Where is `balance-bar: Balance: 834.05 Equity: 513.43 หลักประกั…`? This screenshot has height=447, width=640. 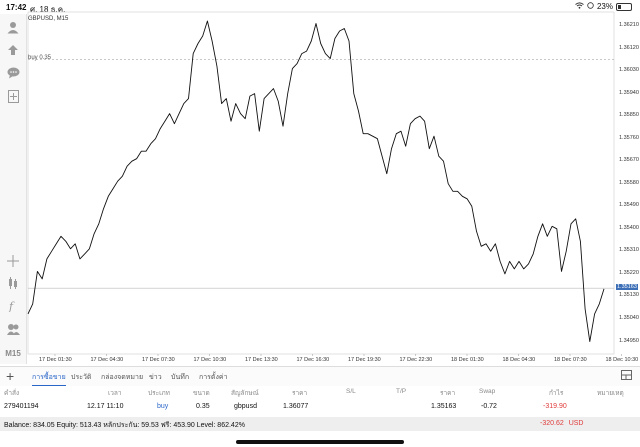 balance-bar: Balance: 834.05 Equity: 513.43 หลักประกั… is located at coordinates (320, 424).